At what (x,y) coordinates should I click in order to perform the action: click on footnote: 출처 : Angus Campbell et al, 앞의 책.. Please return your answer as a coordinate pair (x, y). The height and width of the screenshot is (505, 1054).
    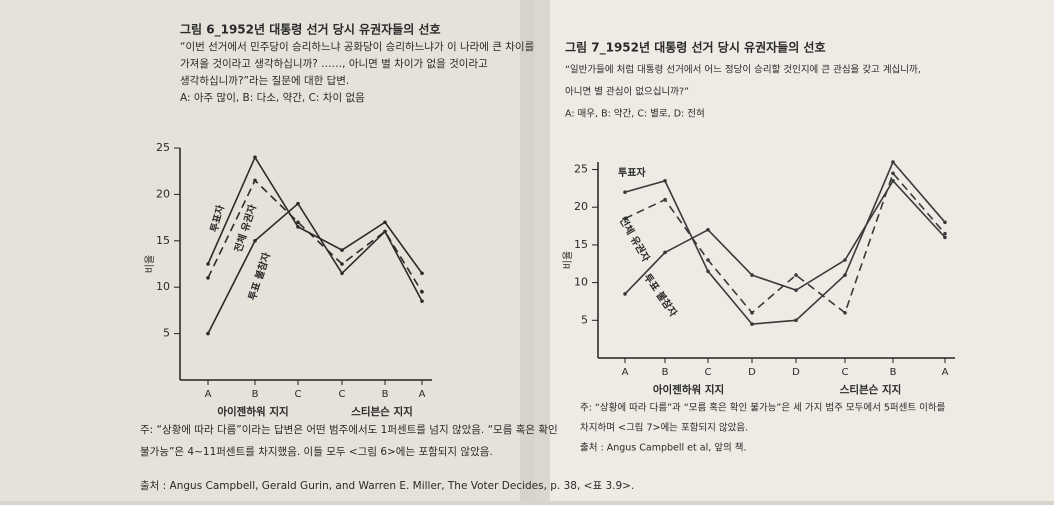
    Looking at the image, I should click on (663, 448).